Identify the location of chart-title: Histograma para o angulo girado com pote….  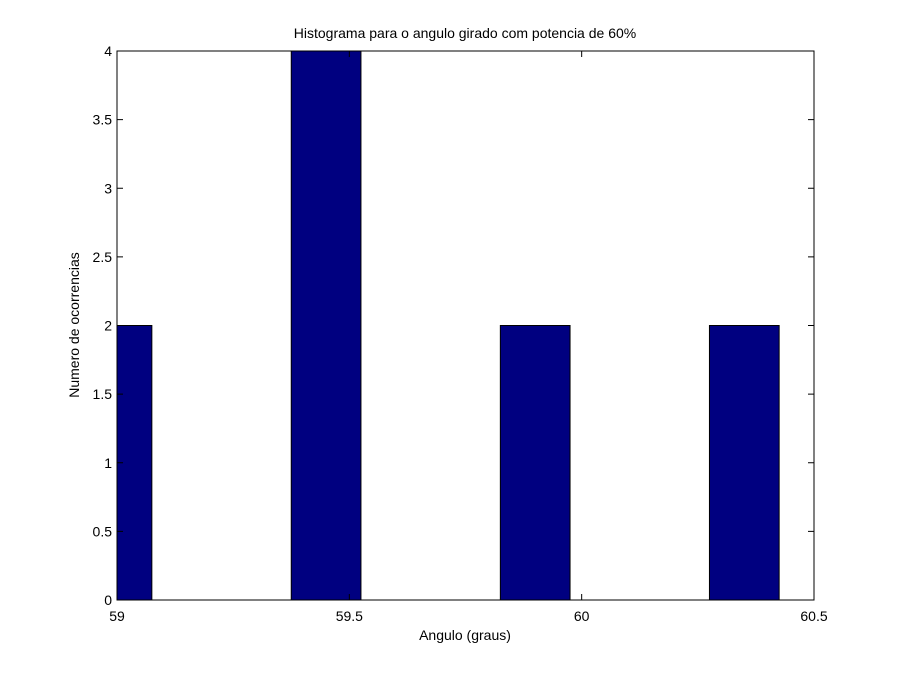
(465, 33).